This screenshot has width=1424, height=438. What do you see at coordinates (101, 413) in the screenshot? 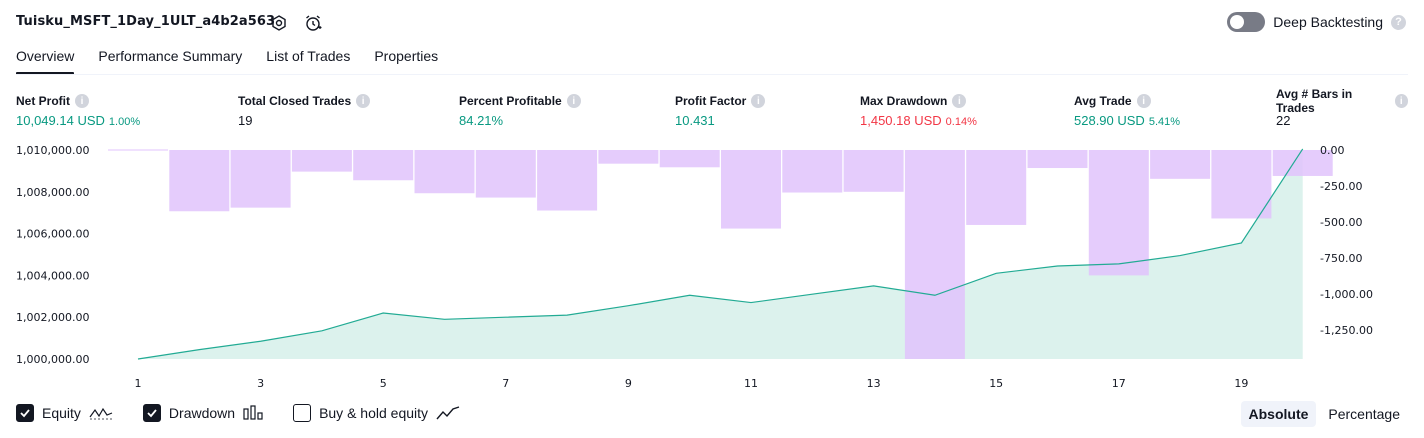
I see `equity-line-icon` at bounding box center [101, 413].